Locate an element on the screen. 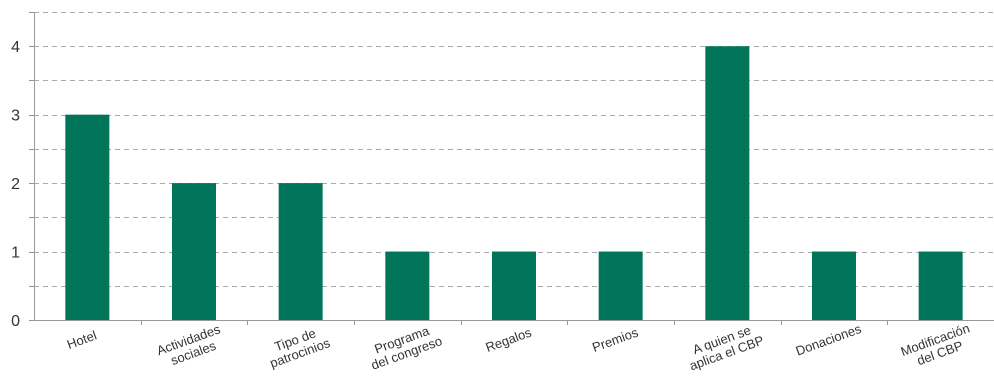  x-tick-label: Actividadessociales is located at coordinates (191, 346).